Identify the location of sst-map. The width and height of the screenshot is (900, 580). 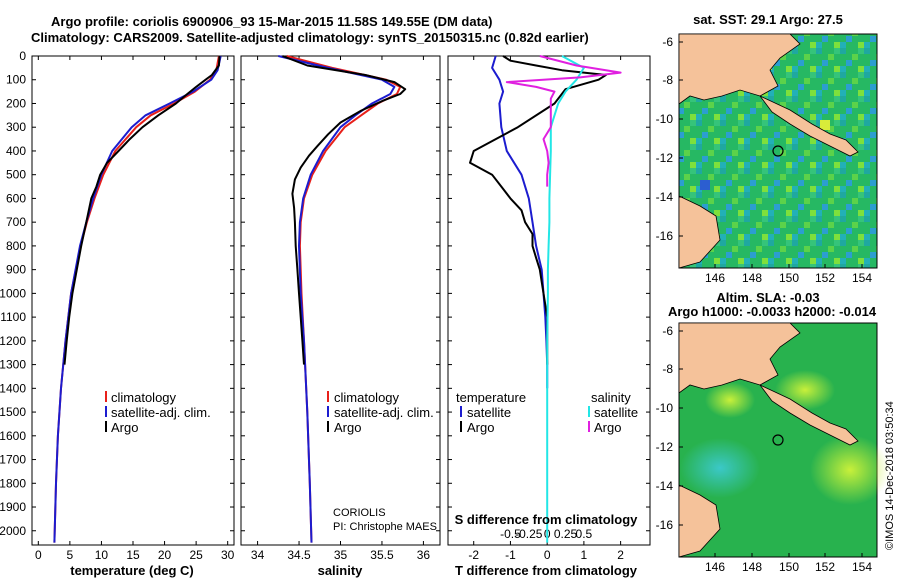
(778, 151).